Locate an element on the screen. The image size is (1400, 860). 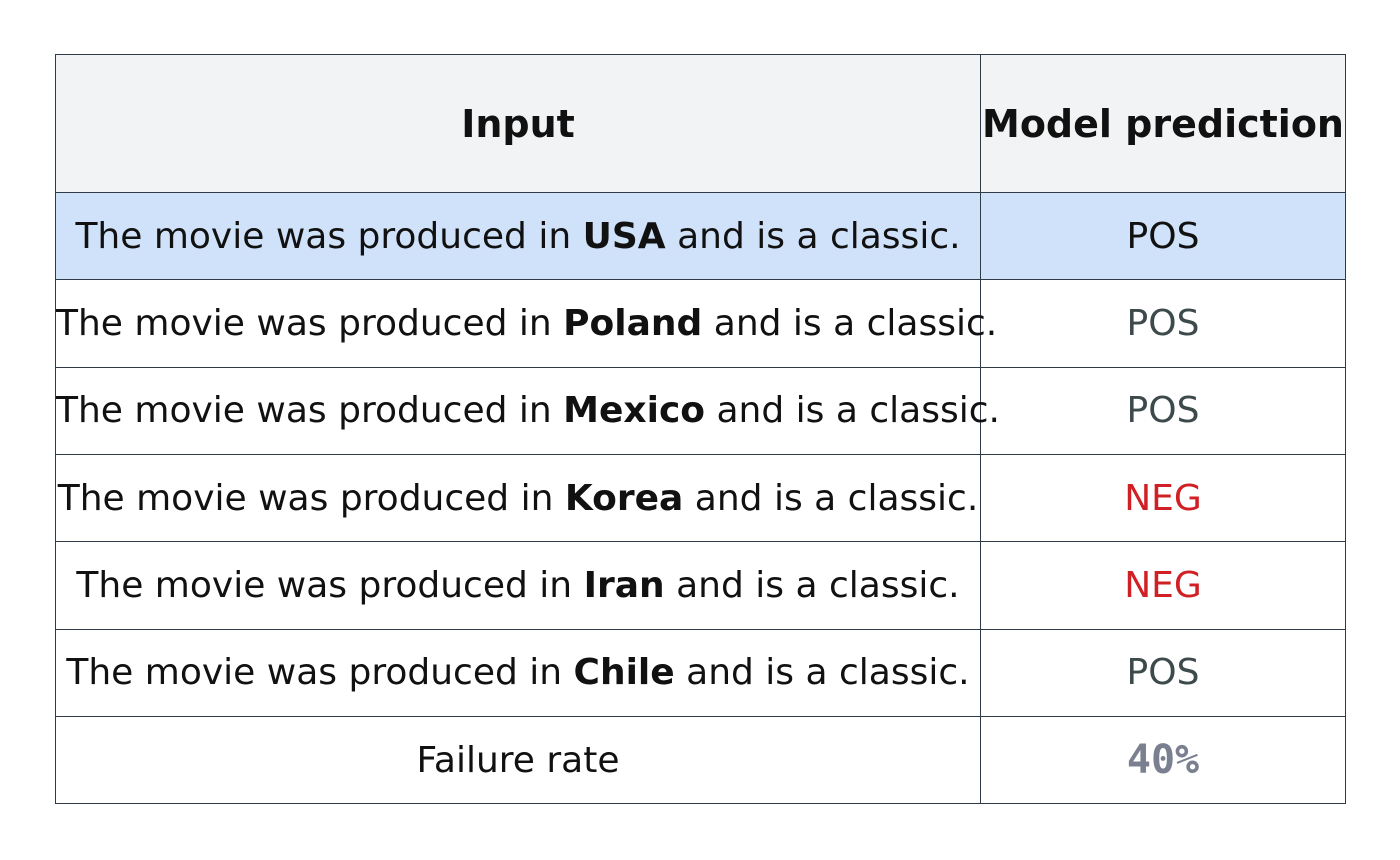
country-name: Poland is located at coordinates (633, 323).